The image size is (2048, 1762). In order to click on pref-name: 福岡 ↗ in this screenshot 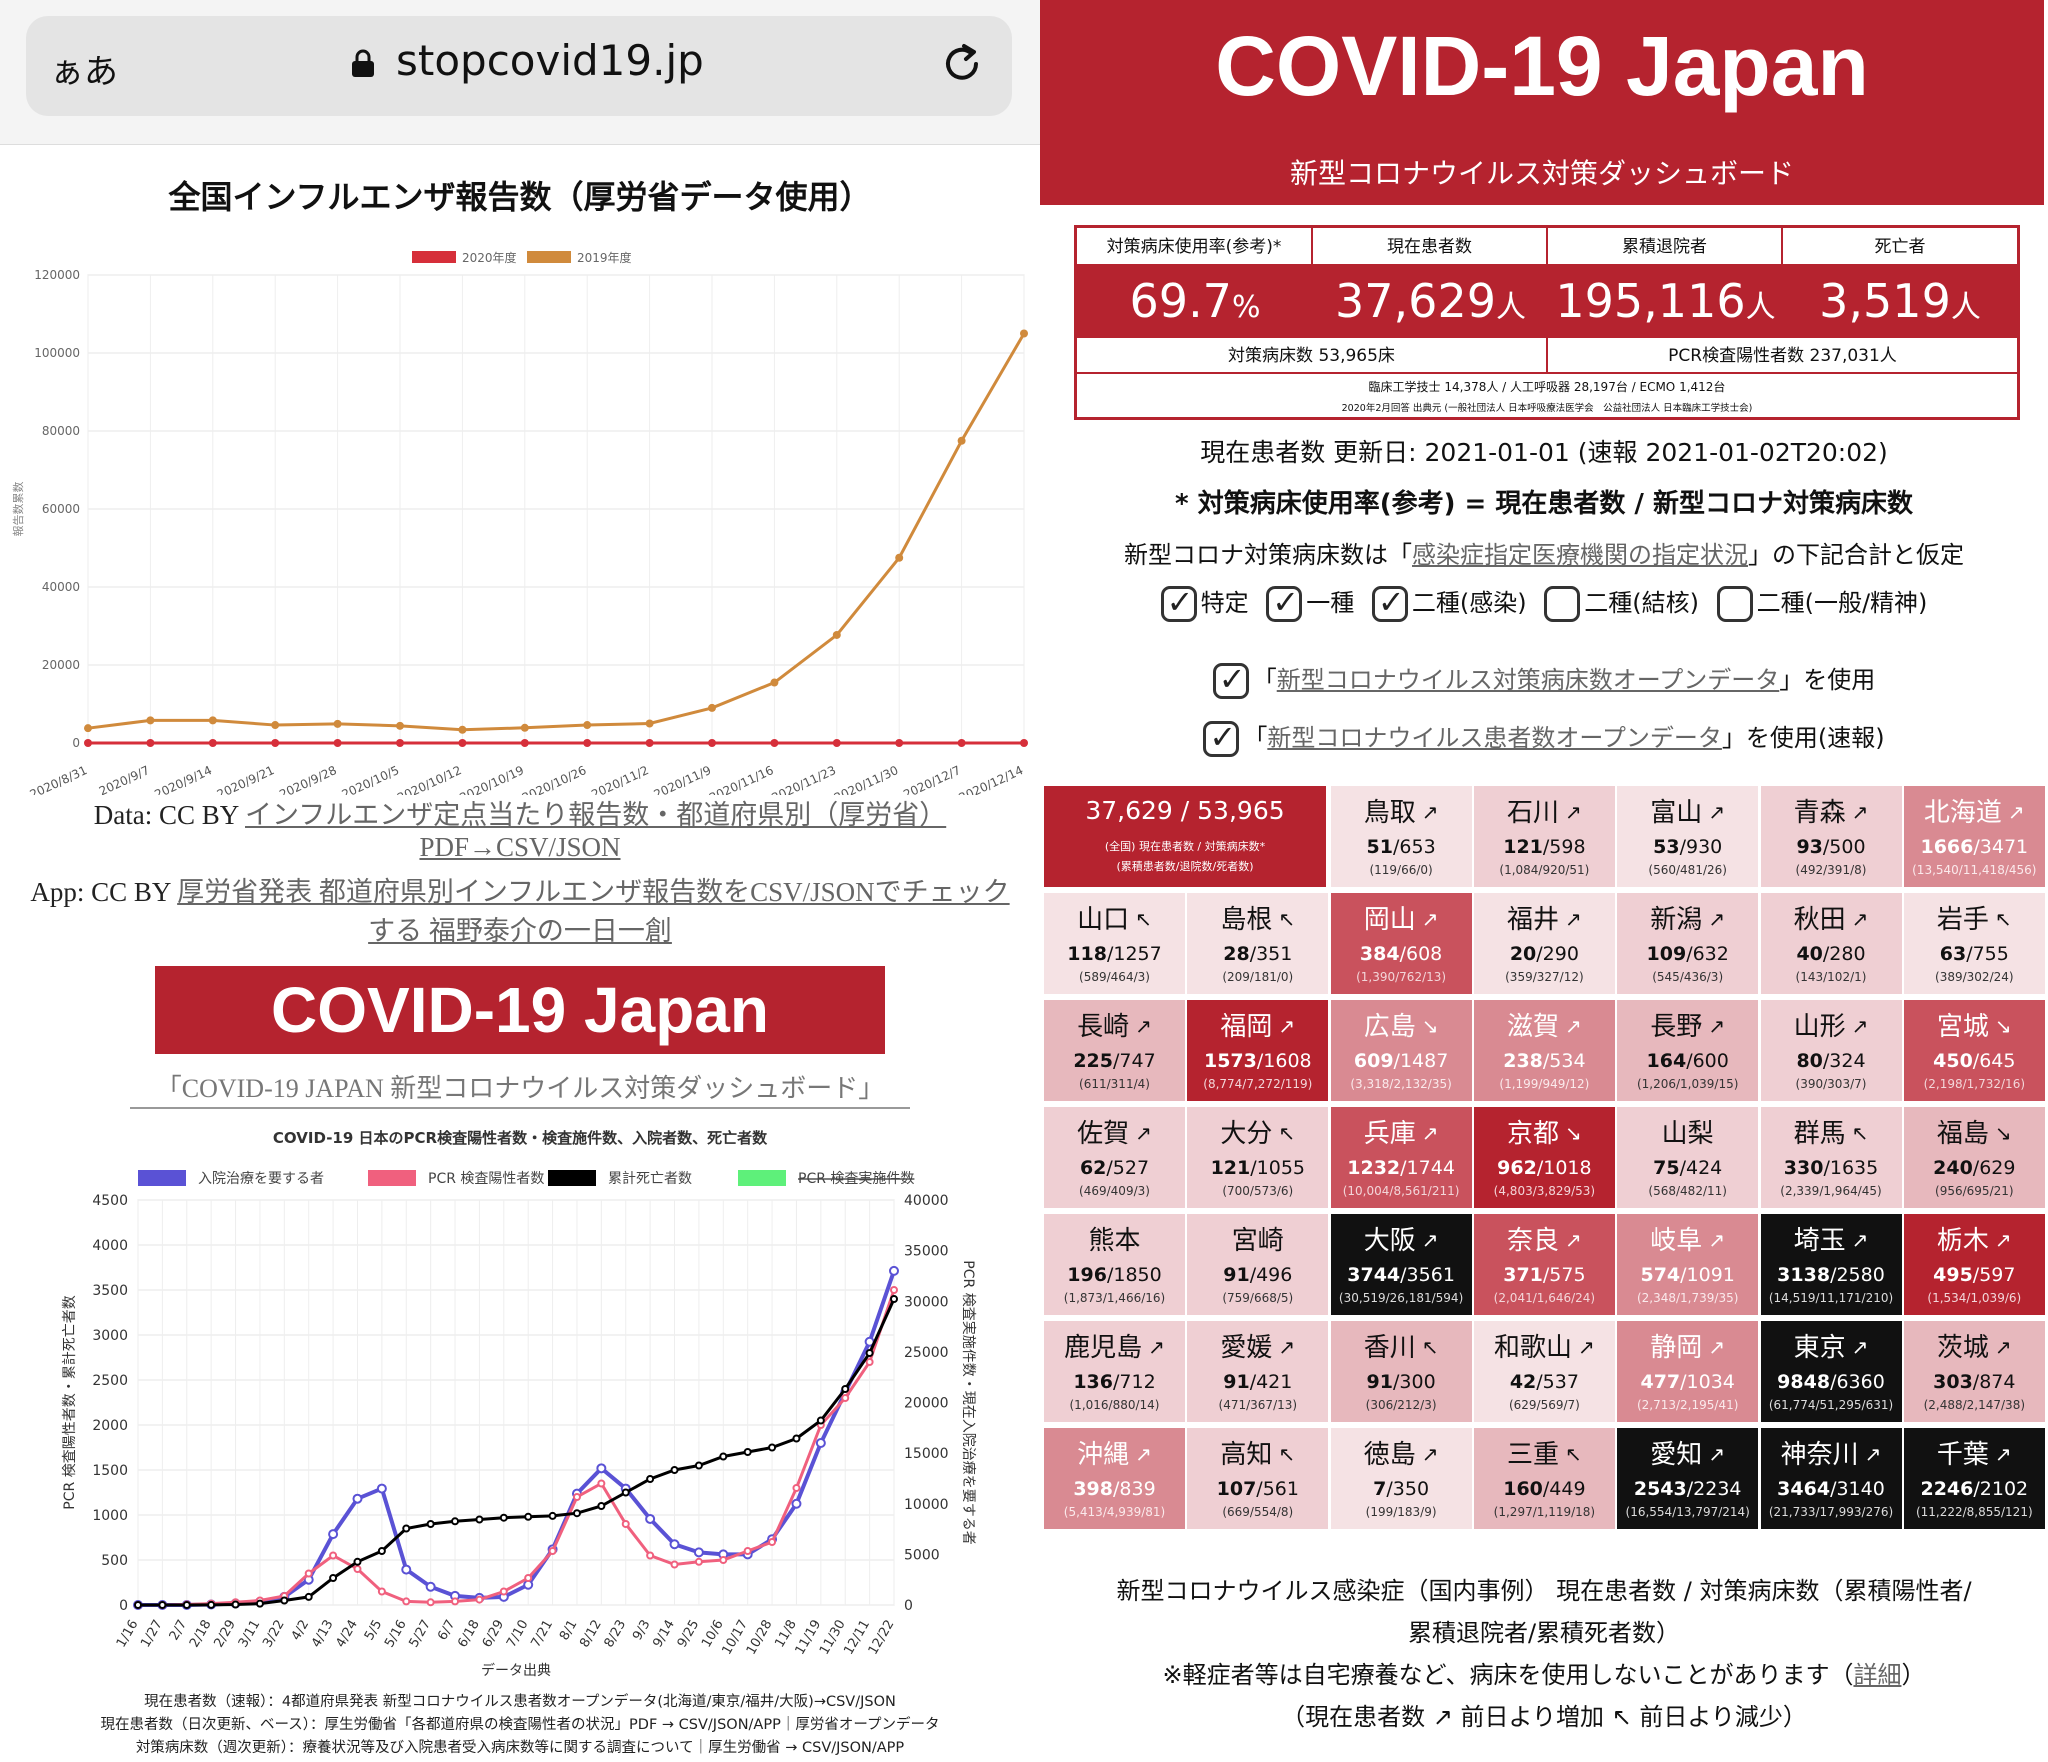, I will do `click(1258, 1027)`.